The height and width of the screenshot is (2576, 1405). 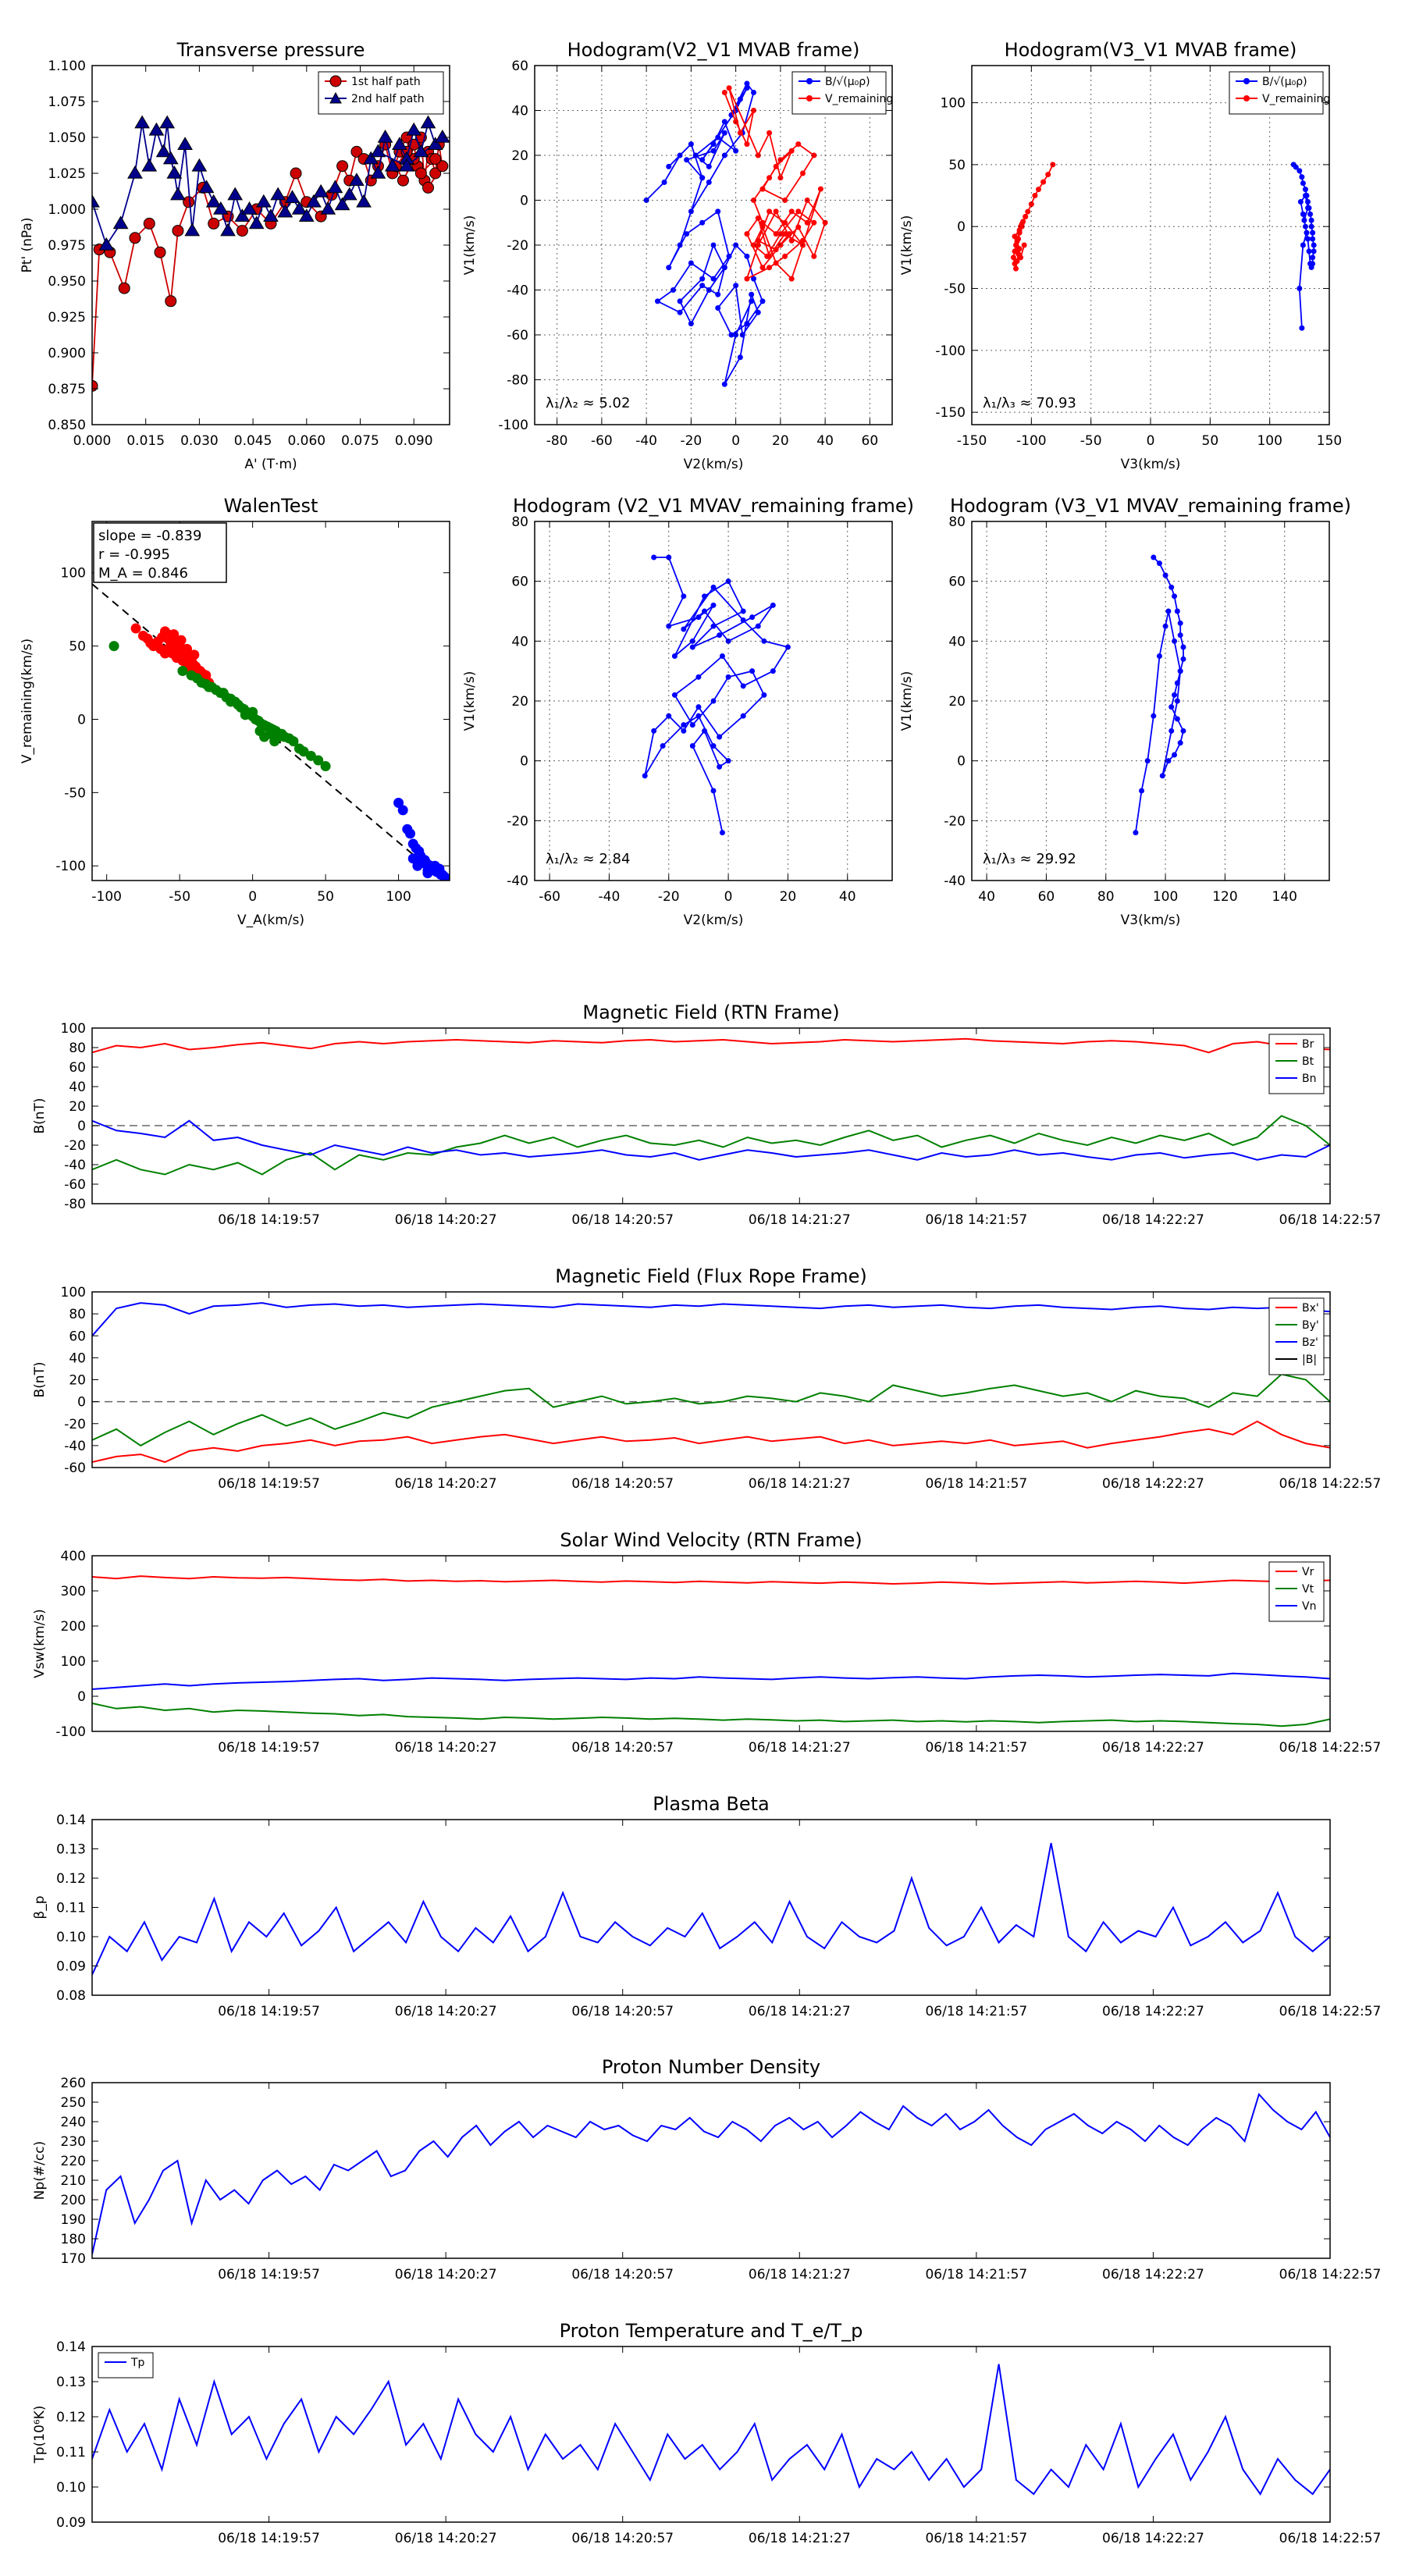 What do you see at coordinates (126, 2365) in the screenshot?
I see `legend-box` at bounding box center [126, 2365].